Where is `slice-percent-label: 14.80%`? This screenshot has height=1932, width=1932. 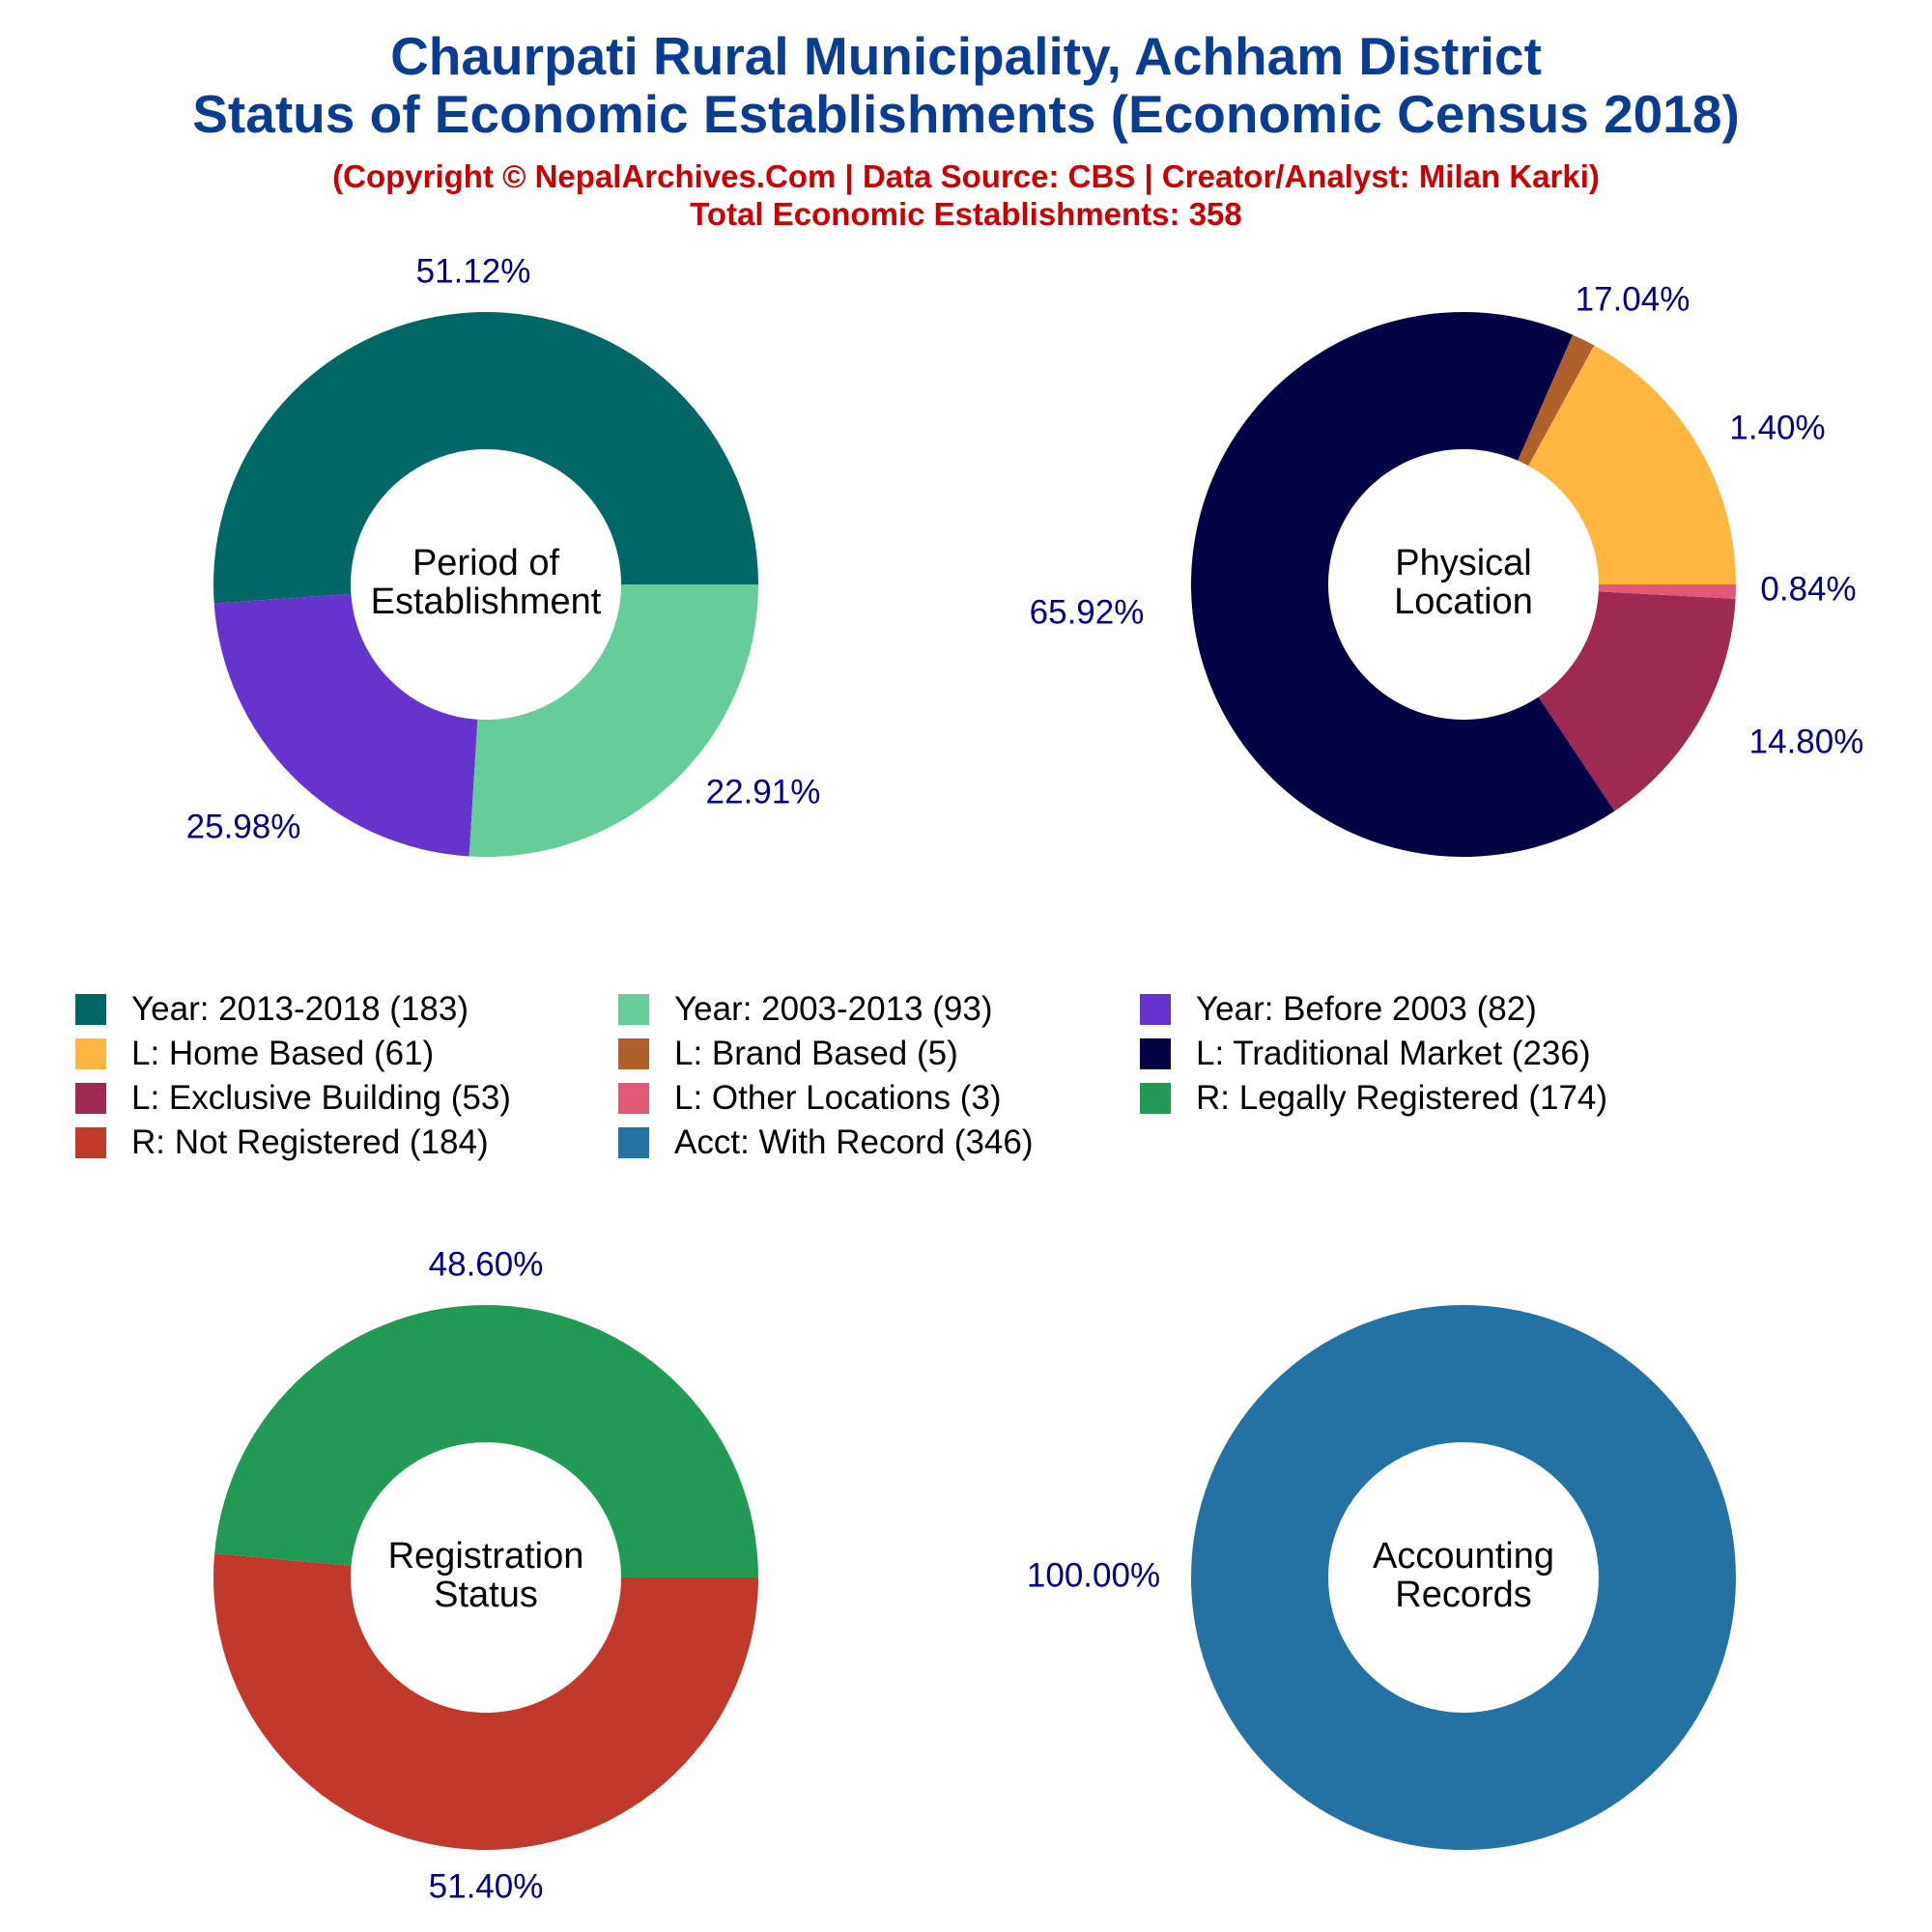 slice-percent-label: 14.80% is located at coordinates (1806, 741).